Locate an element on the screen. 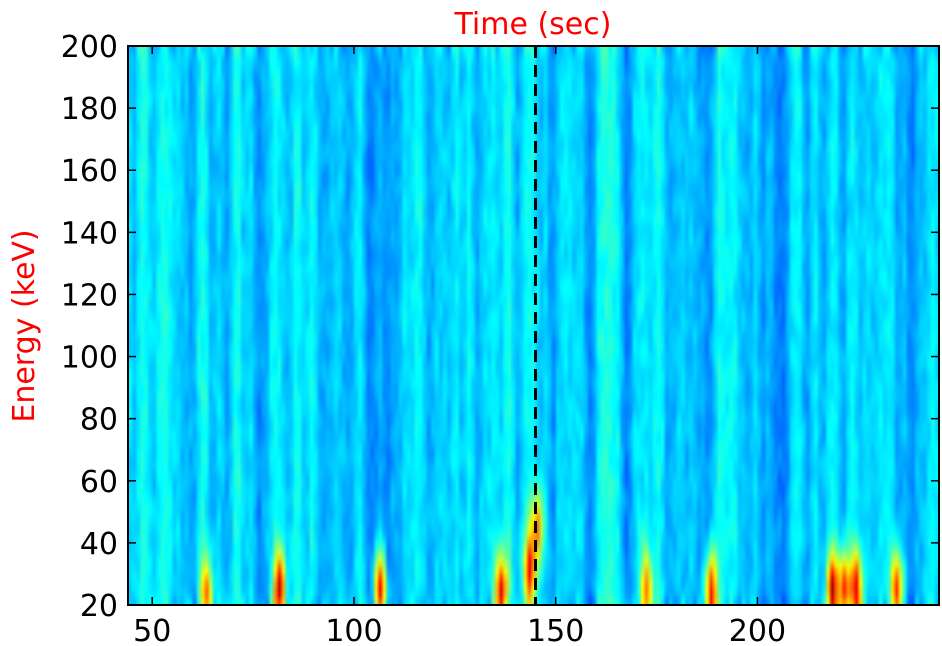  y-axis-label: Energy (keV) is located at coordinates (24, 325).